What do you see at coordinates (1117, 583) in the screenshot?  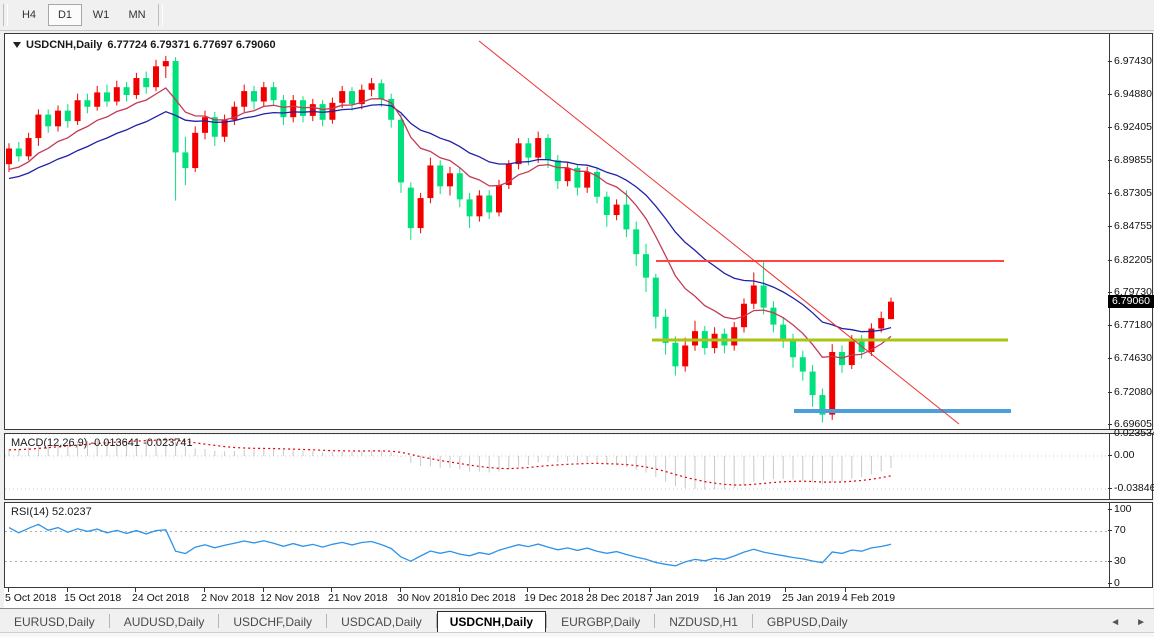 I see `rsi-axis-label: 0` at bounding box center [1117, 583].